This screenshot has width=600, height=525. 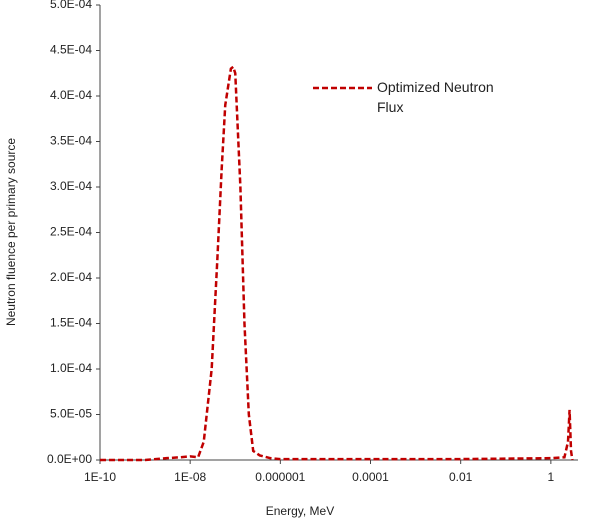 I want to click on y-tick-label: 1.0E-04, so click(x=71, y=368).